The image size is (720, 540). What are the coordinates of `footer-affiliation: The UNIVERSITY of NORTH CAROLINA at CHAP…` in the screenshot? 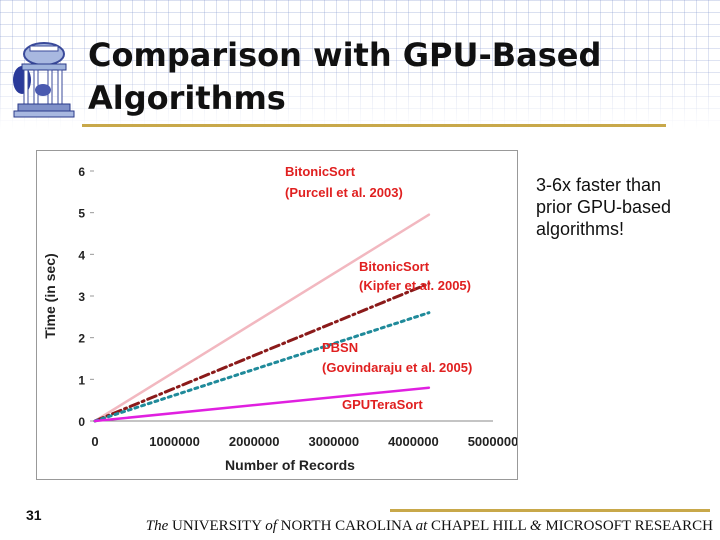 It's located at (423, 526).